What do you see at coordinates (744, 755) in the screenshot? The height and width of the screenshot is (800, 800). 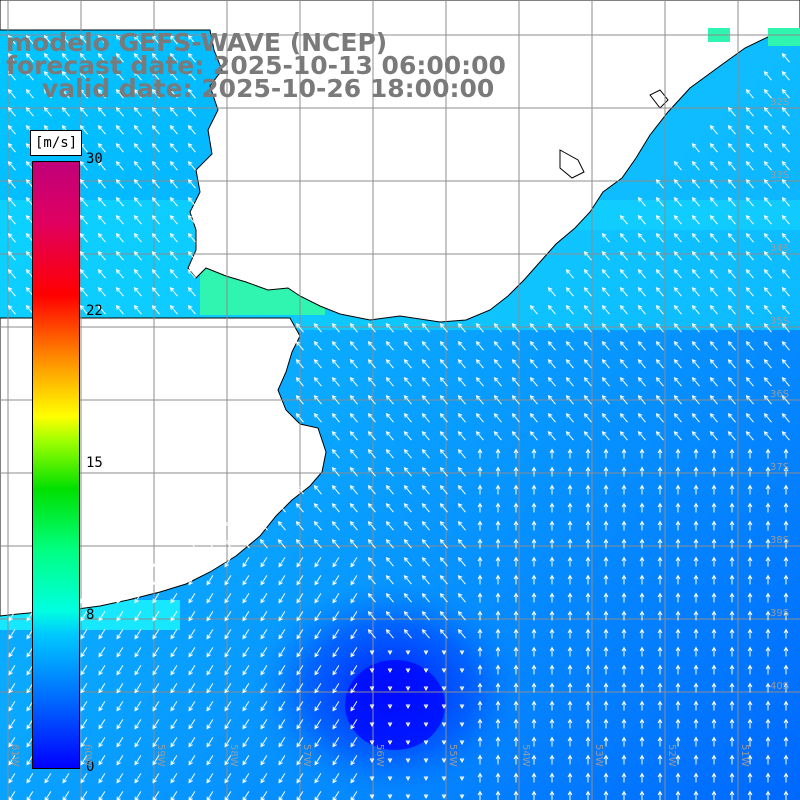 I see `longitude-label: 51W` at bounding box center [744, 755].